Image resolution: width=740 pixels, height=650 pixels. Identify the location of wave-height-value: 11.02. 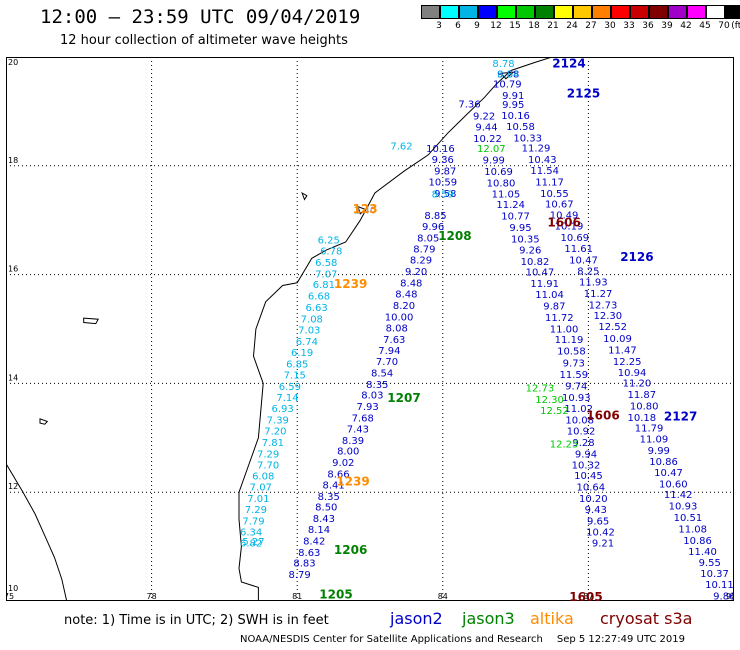
(578, 409).